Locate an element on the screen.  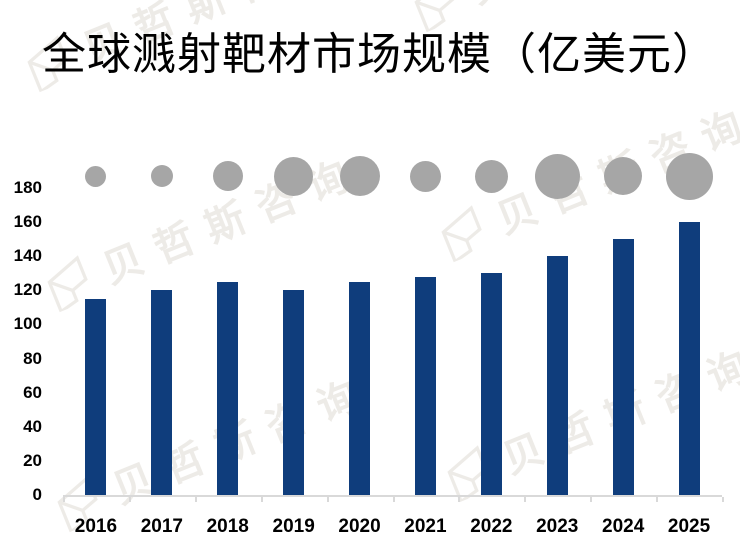
bar-2017 is located at coordinates (162, 392).